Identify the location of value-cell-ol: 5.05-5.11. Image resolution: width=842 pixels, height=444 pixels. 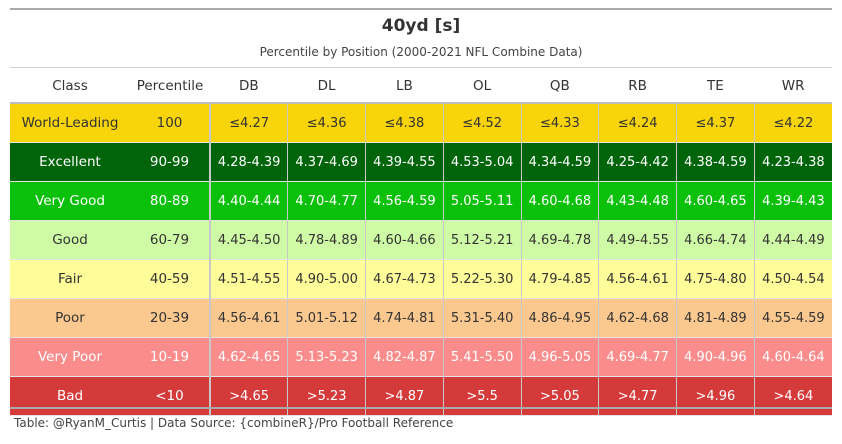
(481, 201).